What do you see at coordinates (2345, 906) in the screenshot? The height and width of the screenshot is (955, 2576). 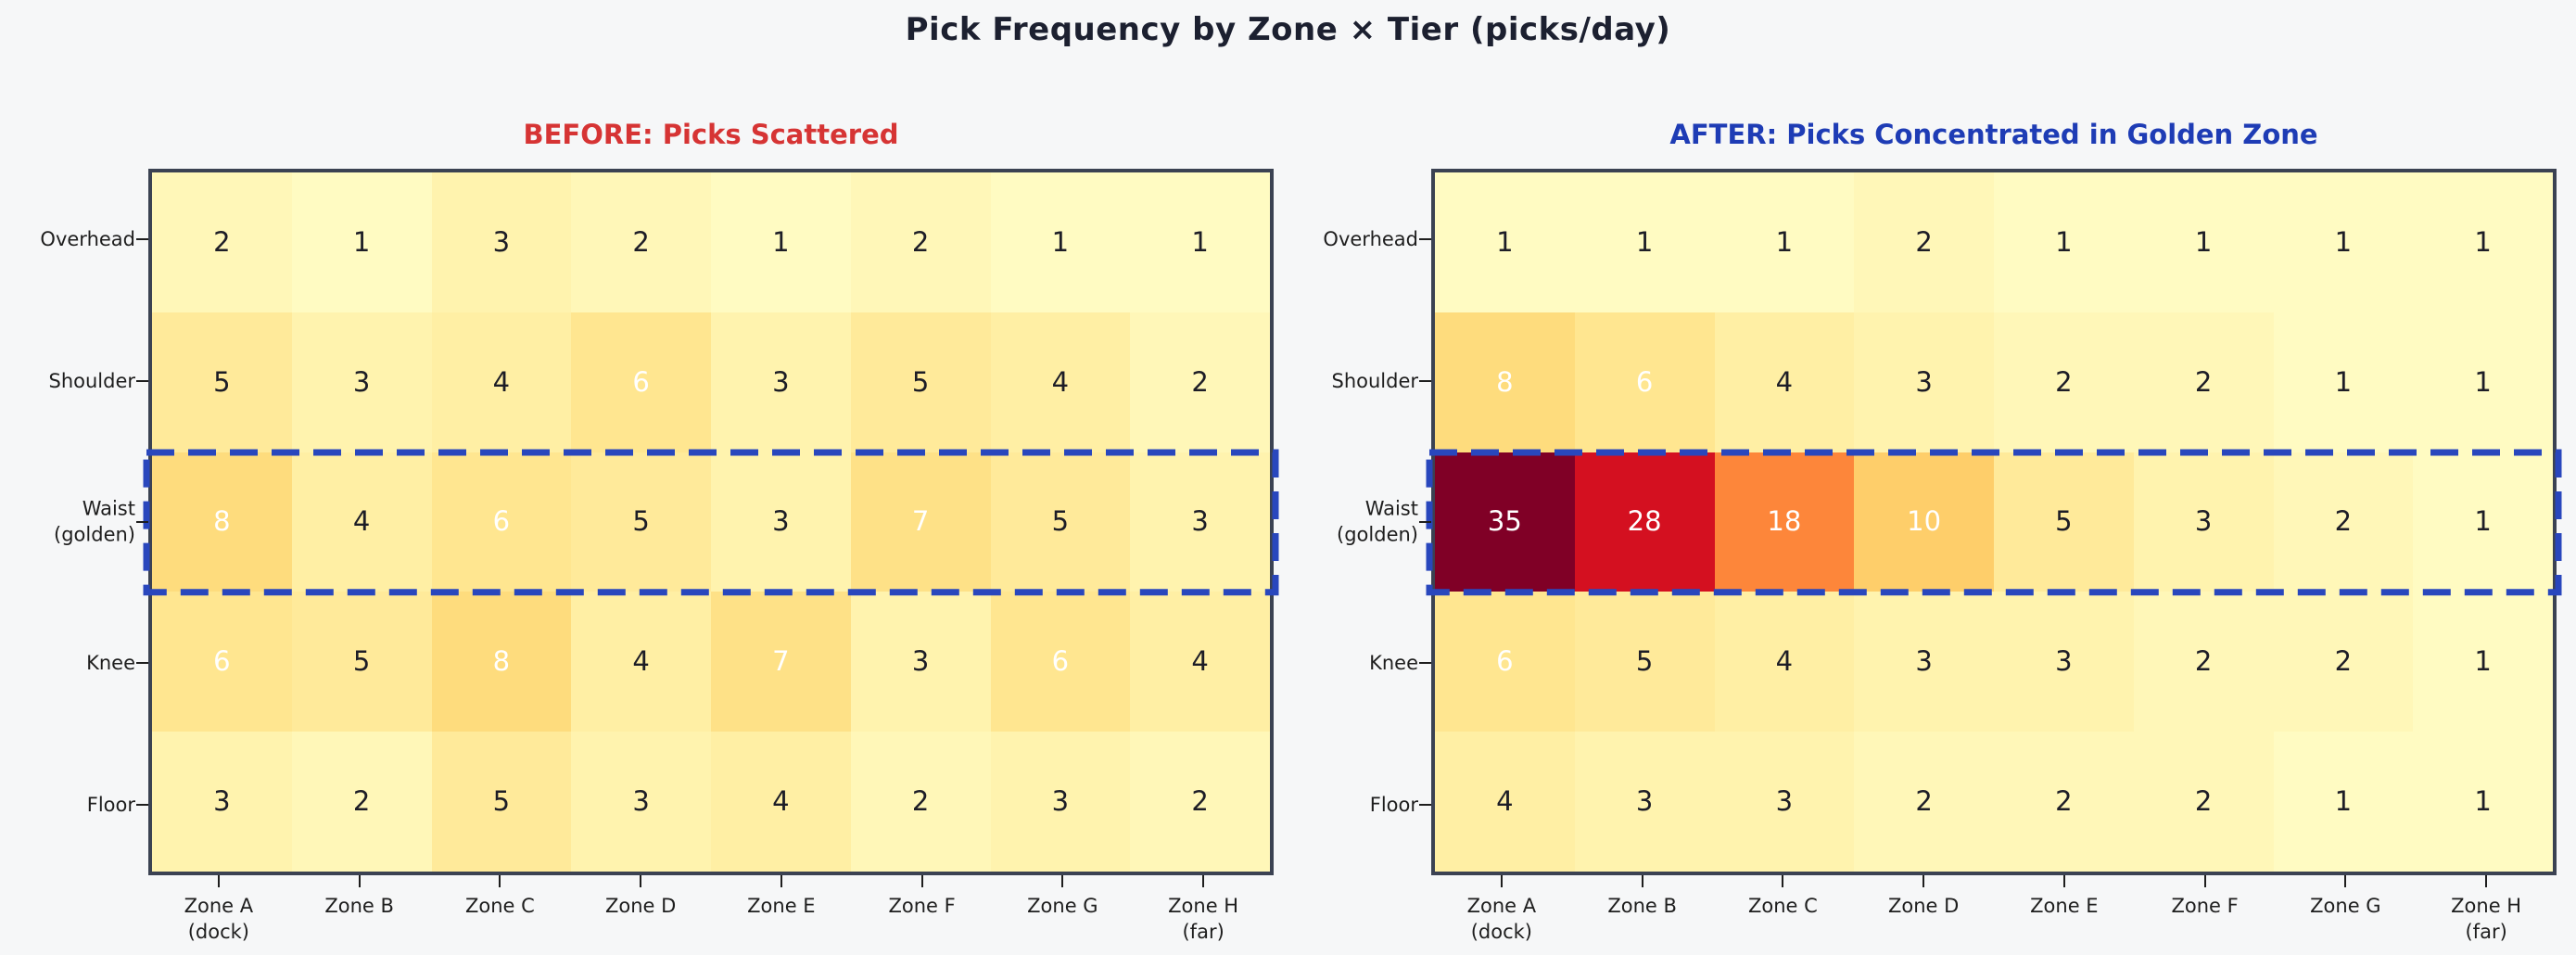 I see `x-tick-label: Zone G` at bounding box center [2345, 906].